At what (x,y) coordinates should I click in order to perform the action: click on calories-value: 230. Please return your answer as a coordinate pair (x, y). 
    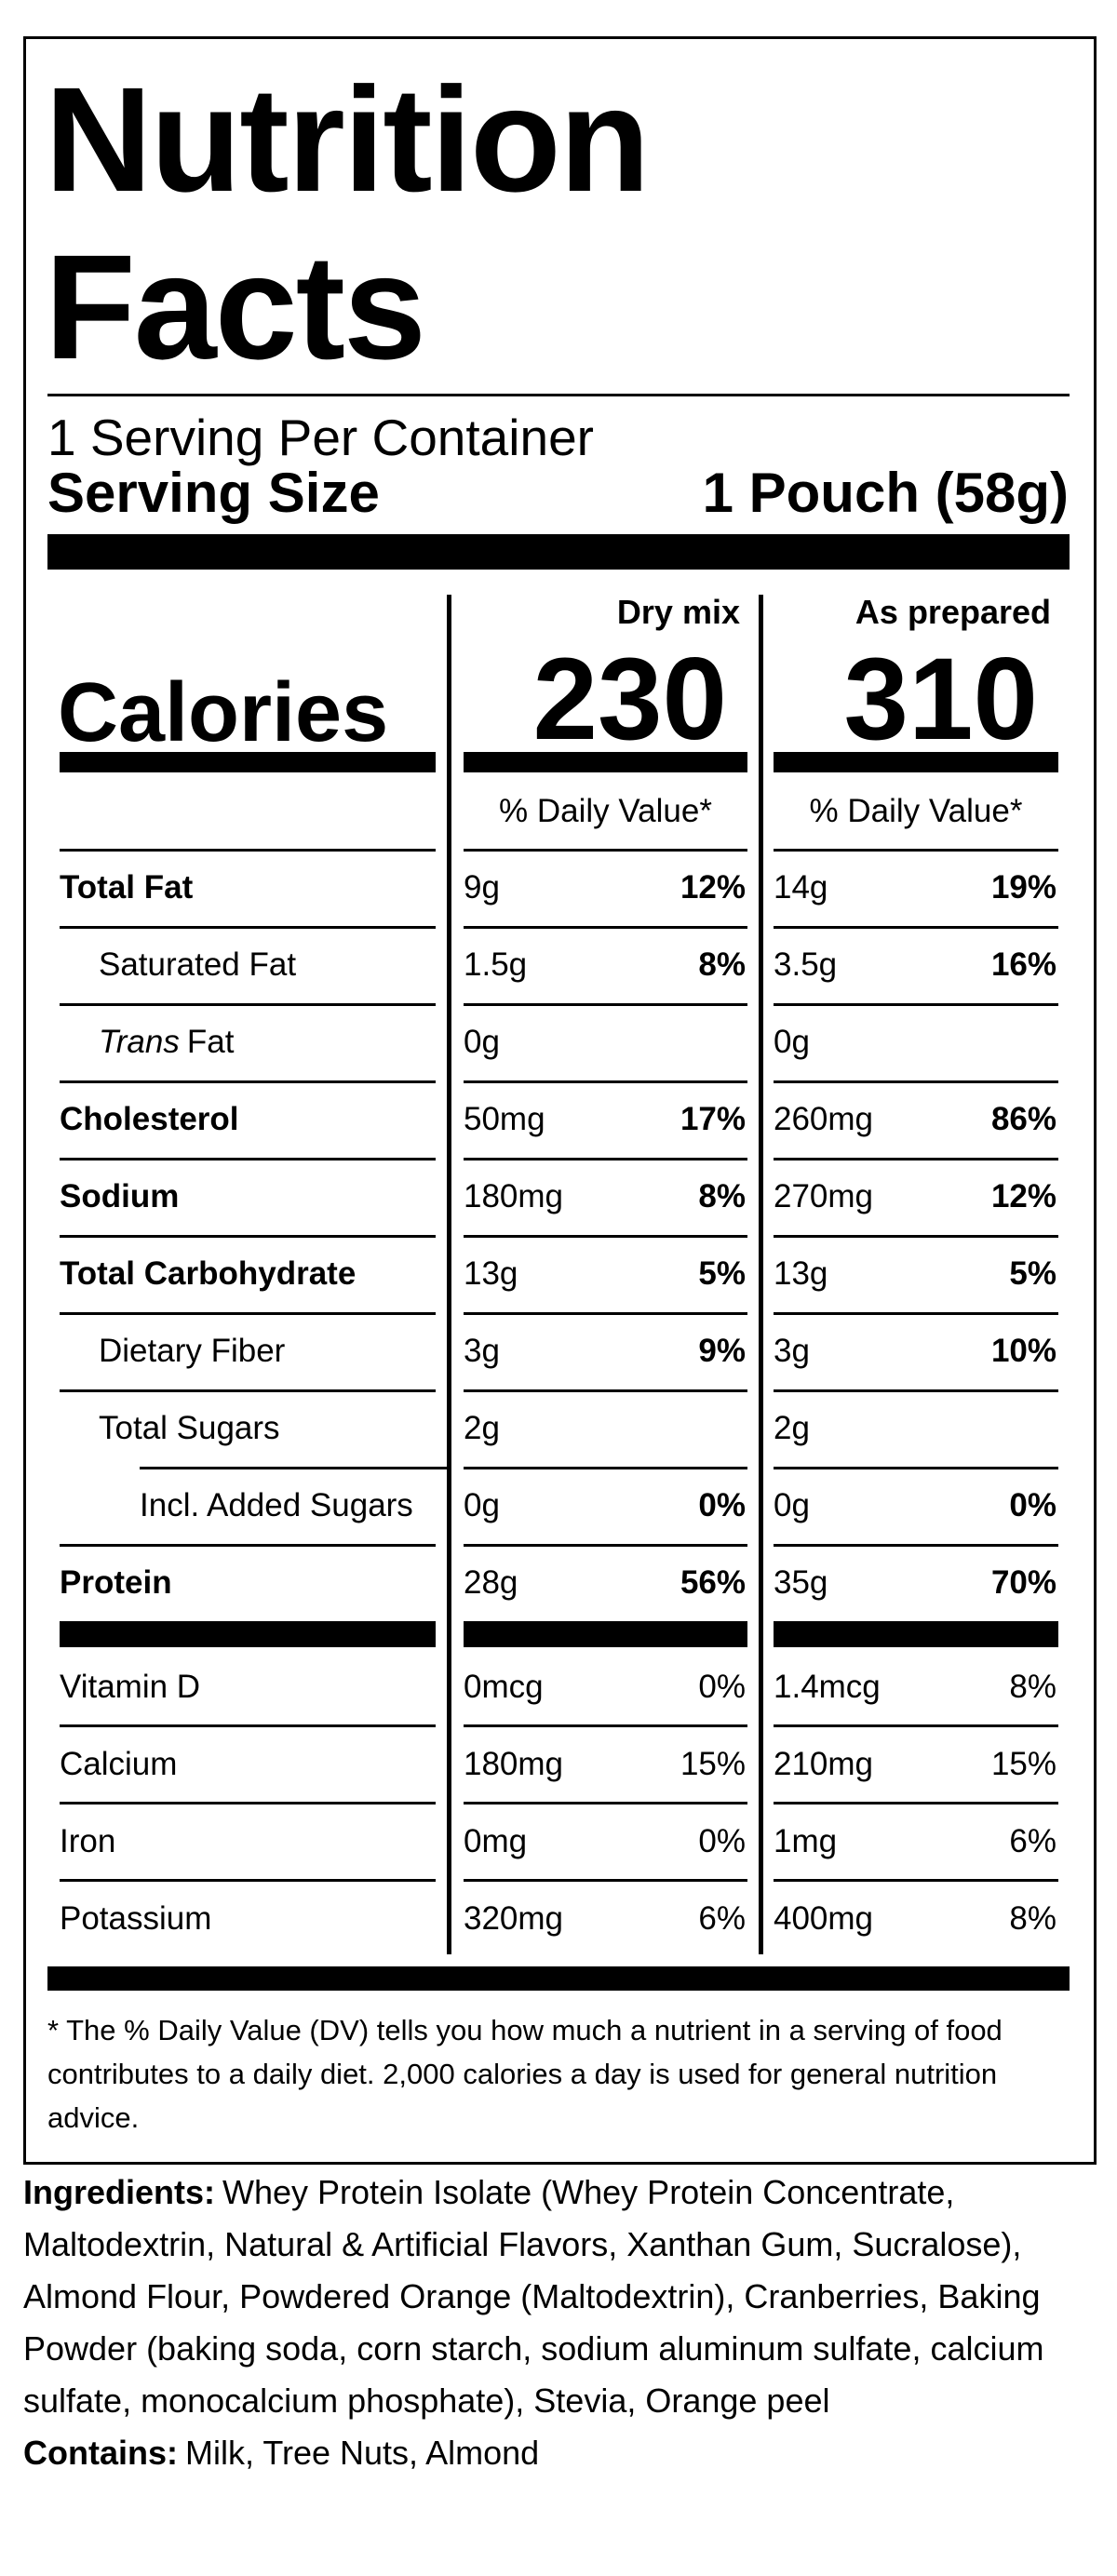
    Looking at the image, I should click on (629, 699).